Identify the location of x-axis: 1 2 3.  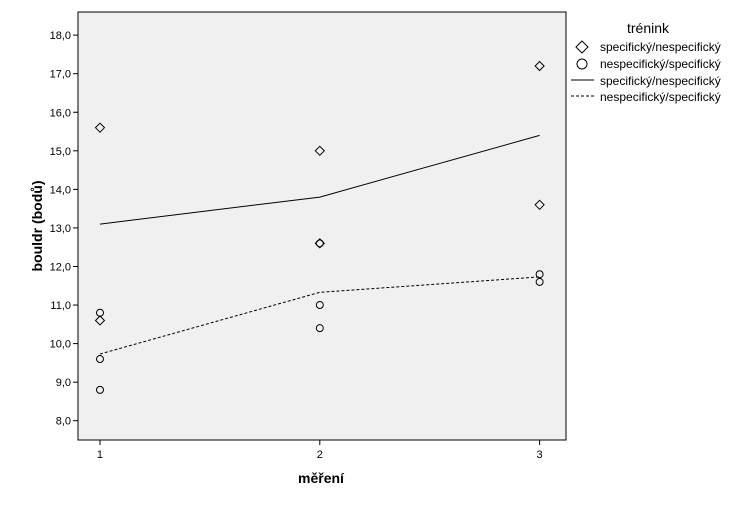
(320, 450).